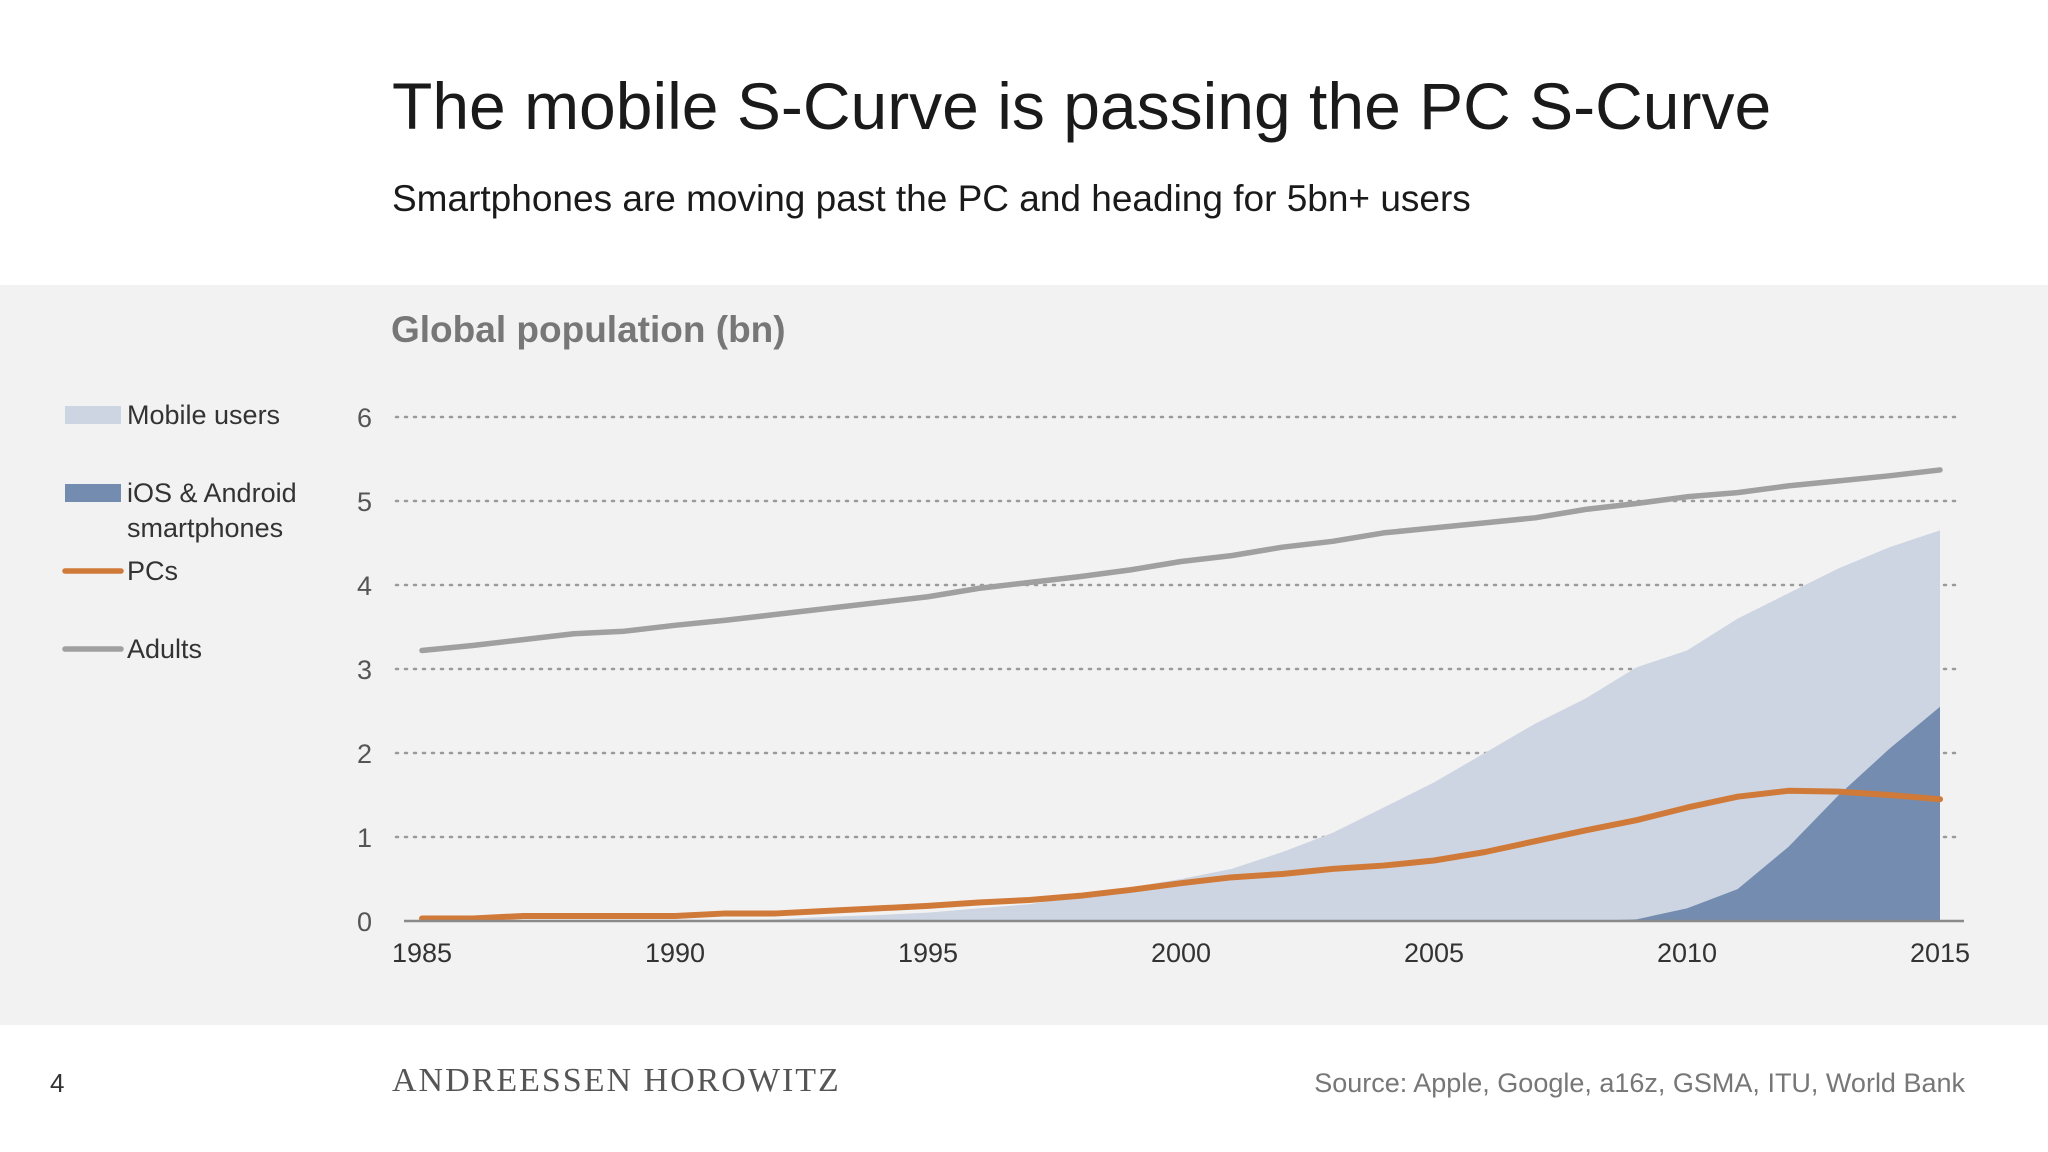 The width and height of the screenshot is (2048, 1152). What do you see at coordinates (1181, 854) in the screenshot?
I see `line-pcs` at bounding box center [1181, 854].